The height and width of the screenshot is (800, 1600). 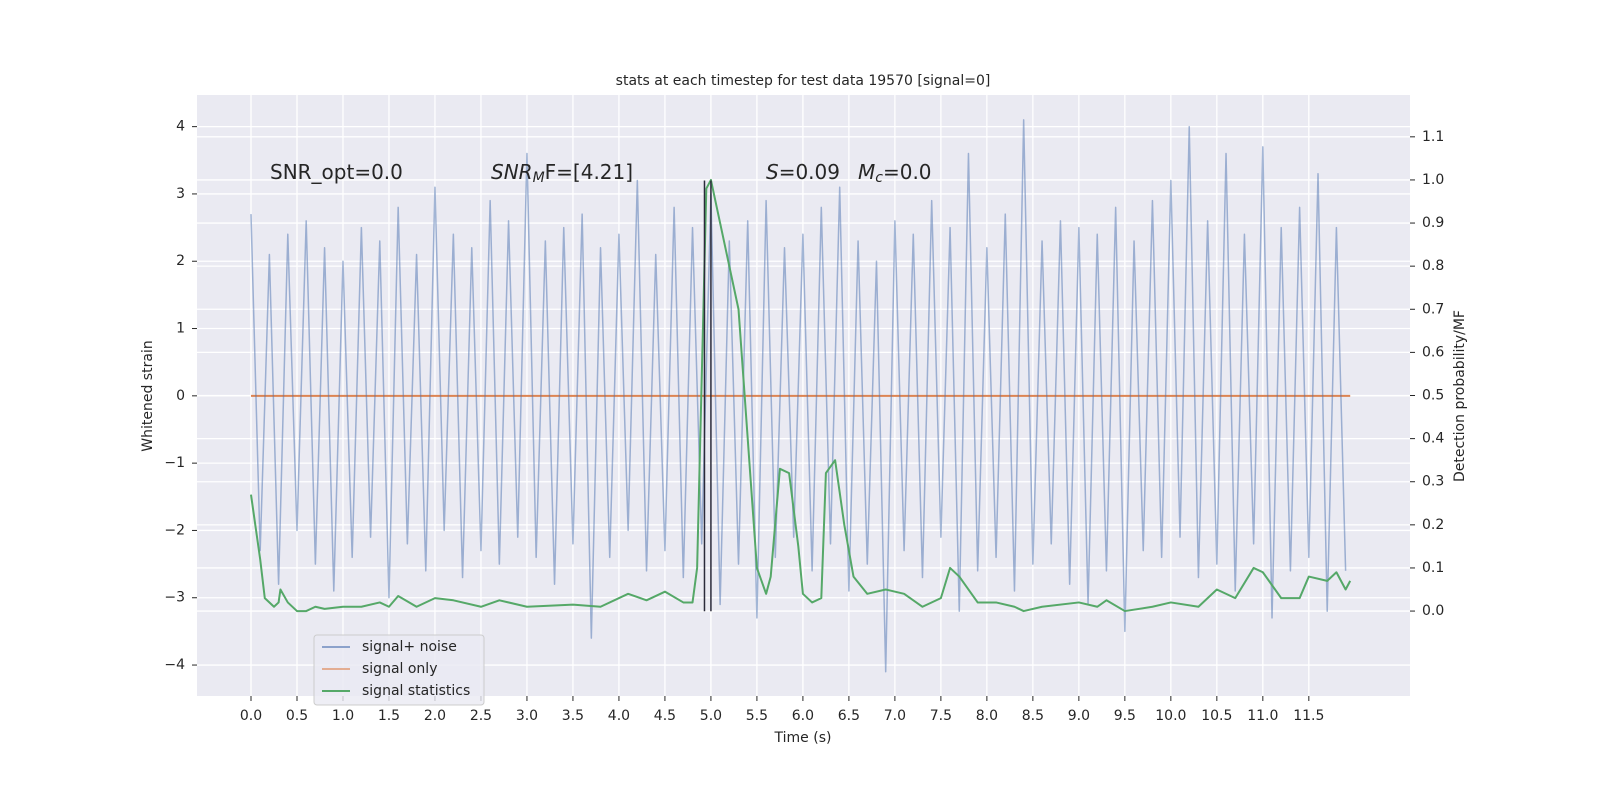 I want to click on x-tick-label: 9.0, so click(x=1079, y=716).